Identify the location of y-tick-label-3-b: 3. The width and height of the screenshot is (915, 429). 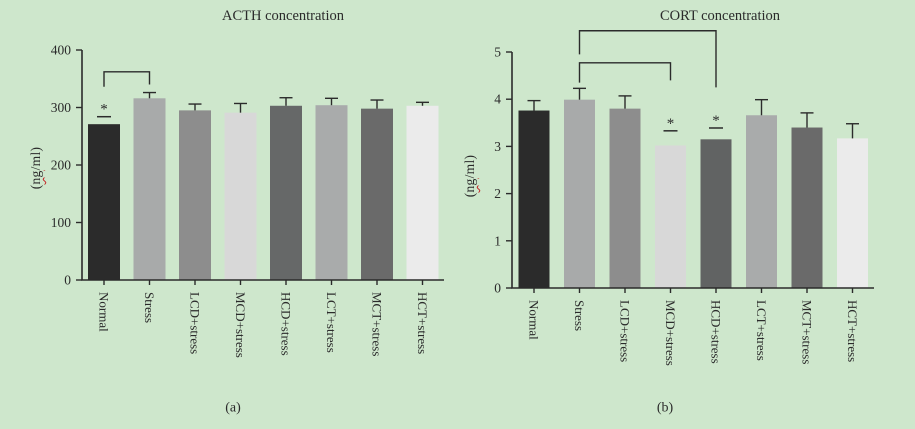
(497, 146).